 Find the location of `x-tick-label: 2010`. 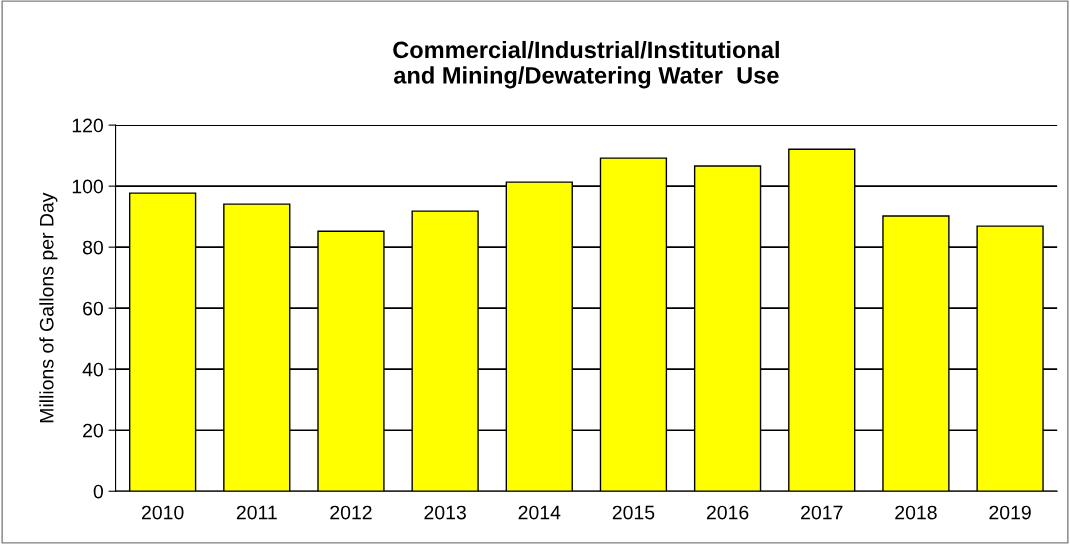

x-tick-label: 2010 is located at coordinates (162, 512).